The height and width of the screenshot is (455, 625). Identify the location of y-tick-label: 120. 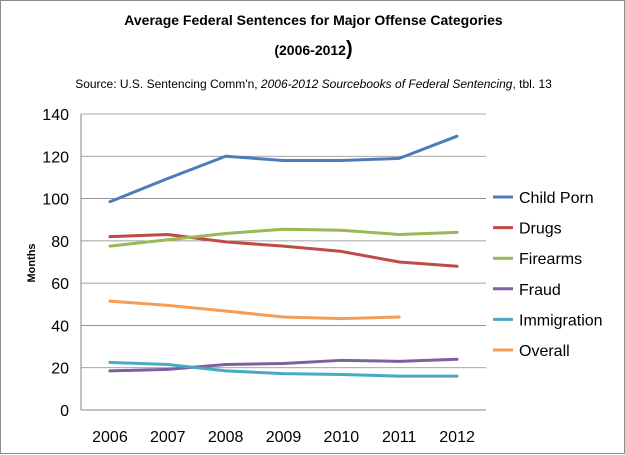
(55, 157).